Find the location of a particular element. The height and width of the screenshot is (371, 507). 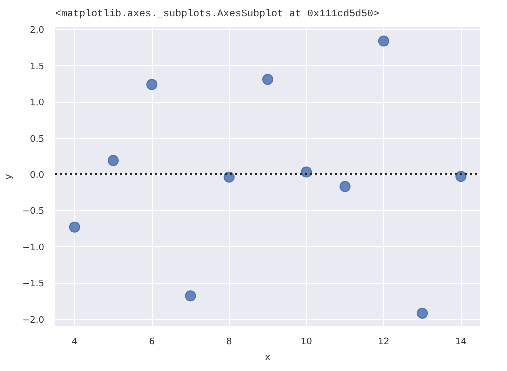

y-tick-label: 1.5 is located at coordinates (37, 67).